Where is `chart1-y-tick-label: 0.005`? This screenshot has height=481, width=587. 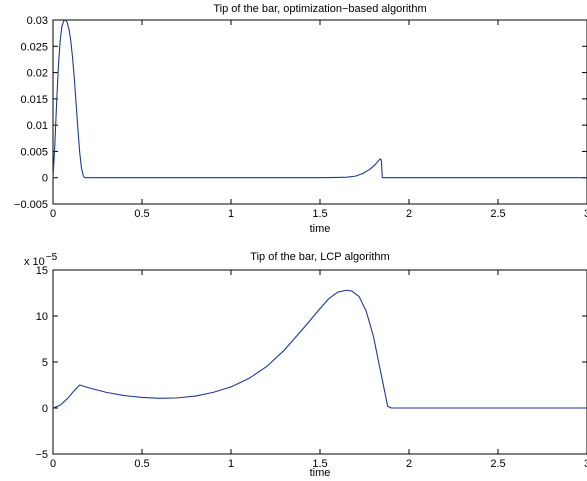
chart1-y-tick-label: 0.005 is located at coordinates (34, 152).